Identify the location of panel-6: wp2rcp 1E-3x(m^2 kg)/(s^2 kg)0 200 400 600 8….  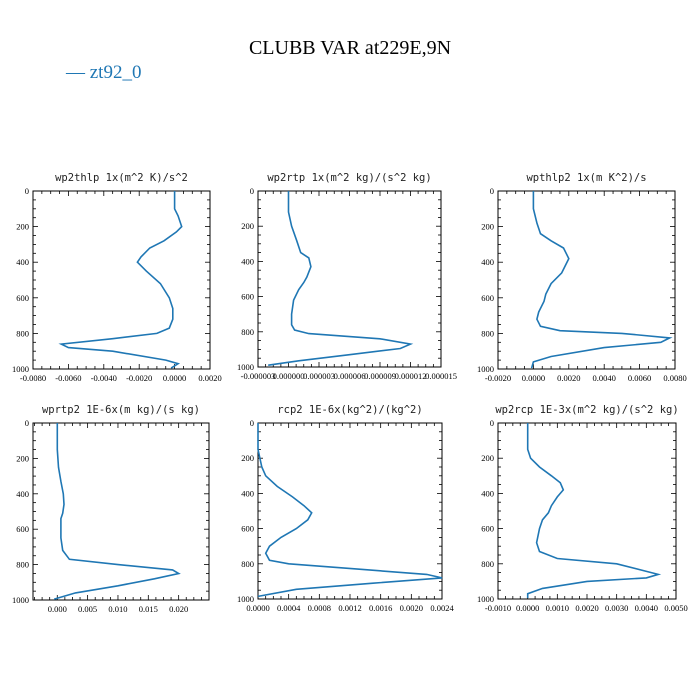
(582, 508).